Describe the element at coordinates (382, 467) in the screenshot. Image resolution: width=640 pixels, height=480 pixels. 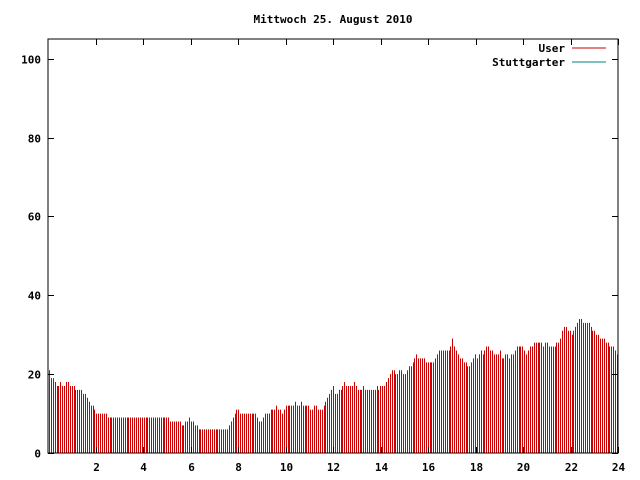
I see `x-tick-label: 14` at that location.